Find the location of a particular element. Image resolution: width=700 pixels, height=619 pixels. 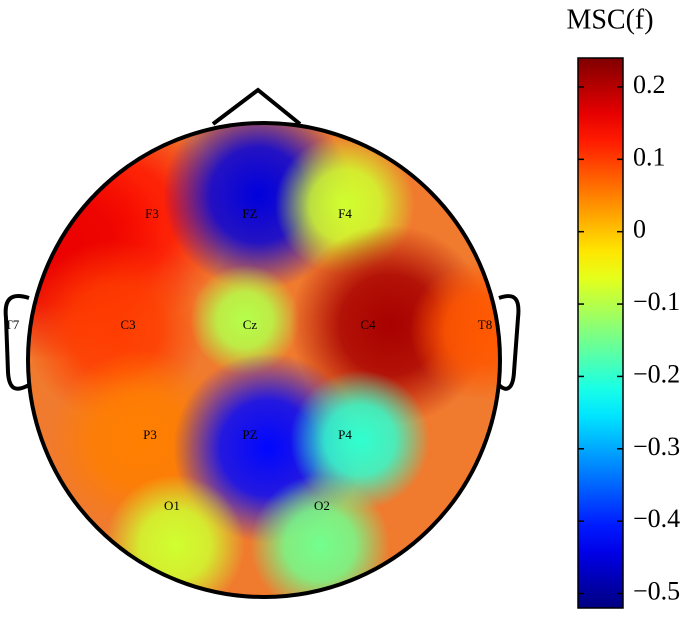

electrode-label: F4 is located at coordinates (345, 213).